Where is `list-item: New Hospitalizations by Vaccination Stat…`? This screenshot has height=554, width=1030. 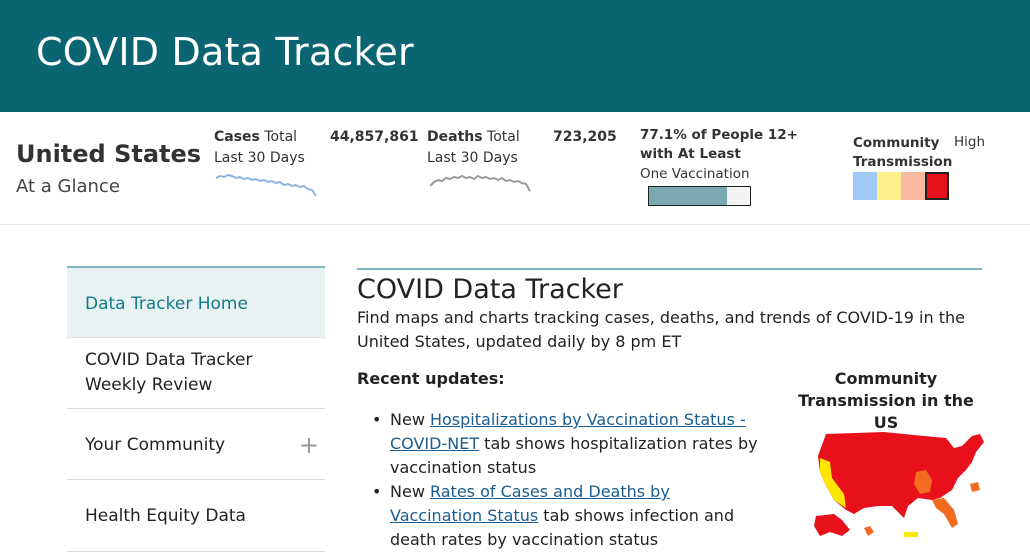
list-item: New Hospitalizations by Vaccination Stat… is located at coordinates (567, 444).